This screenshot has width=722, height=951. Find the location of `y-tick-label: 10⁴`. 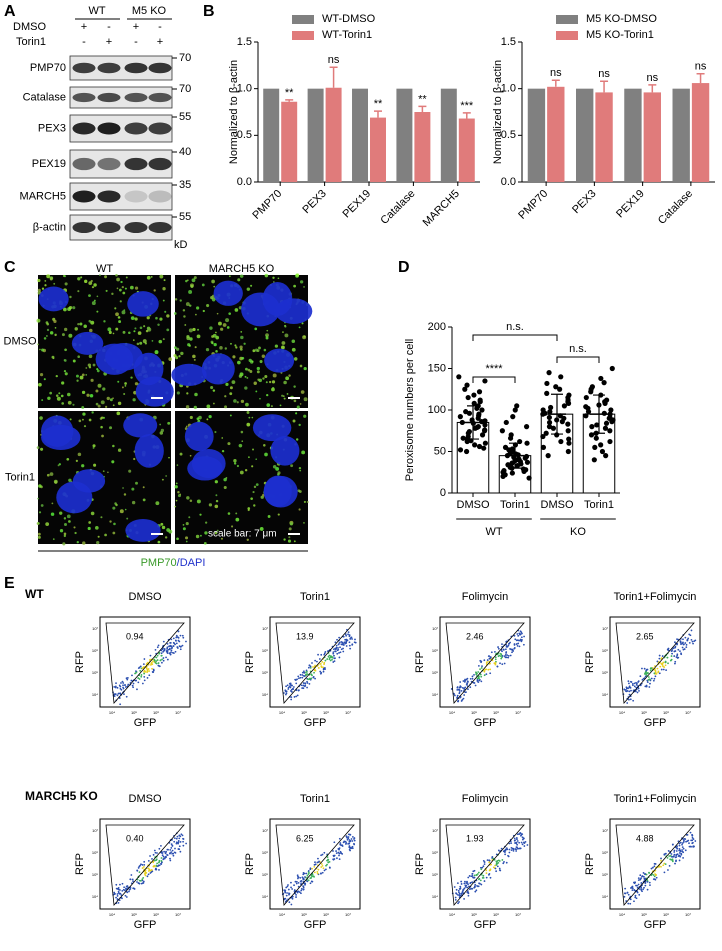

y-tick-label: 10⁴ is located at coordinates (95, 896).